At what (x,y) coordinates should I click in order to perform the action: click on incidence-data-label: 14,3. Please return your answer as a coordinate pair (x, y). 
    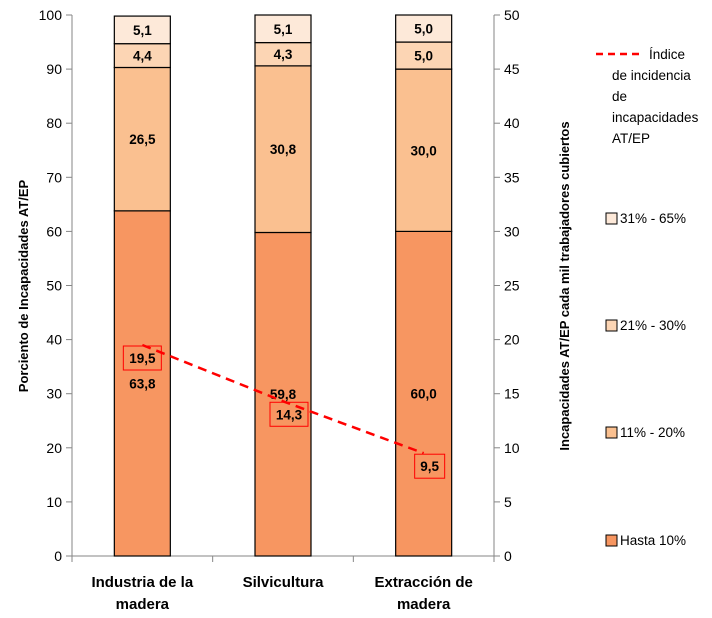
    Looking at the image, I should click on (289, 414).